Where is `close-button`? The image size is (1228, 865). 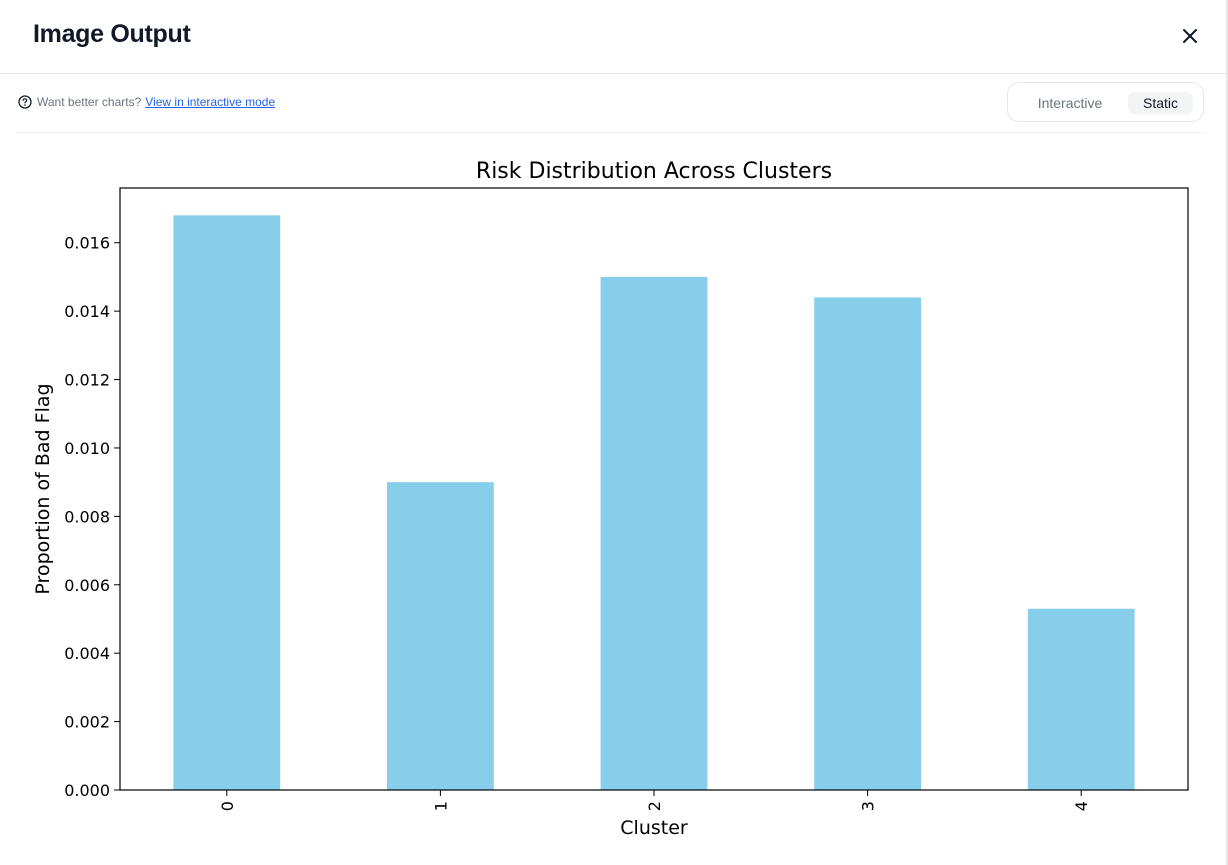
close-button is located at coordinates (1190, 36).